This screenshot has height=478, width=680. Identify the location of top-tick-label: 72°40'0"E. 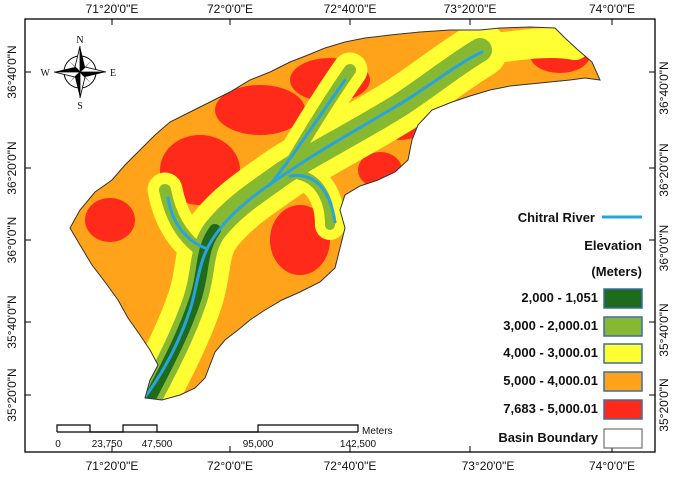
(350, 9).